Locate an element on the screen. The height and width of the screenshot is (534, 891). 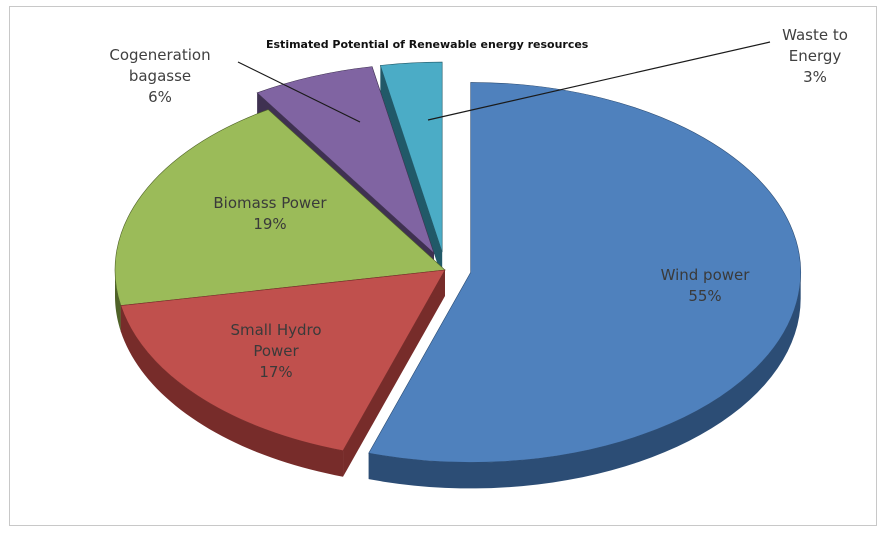
leader-line-waste-to-energy is located at coordinates (599, 81).